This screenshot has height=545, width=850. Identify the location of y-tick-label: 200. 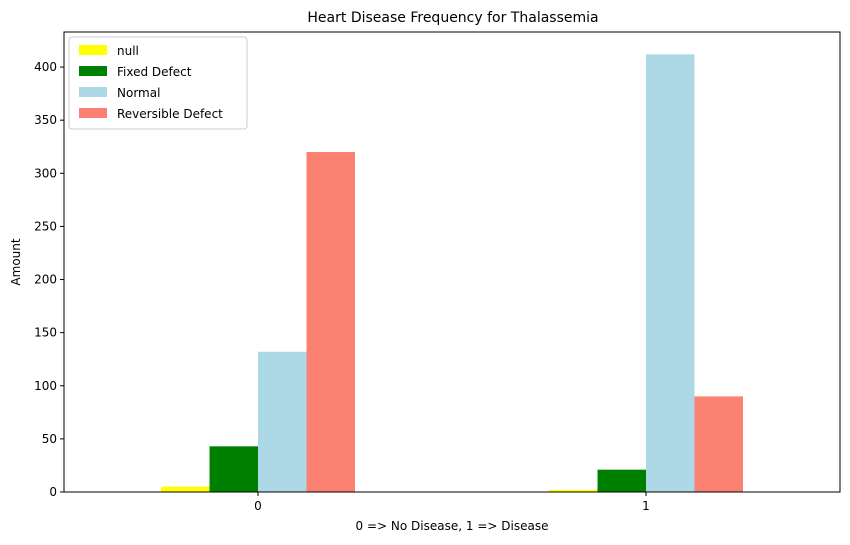
(45, 280).